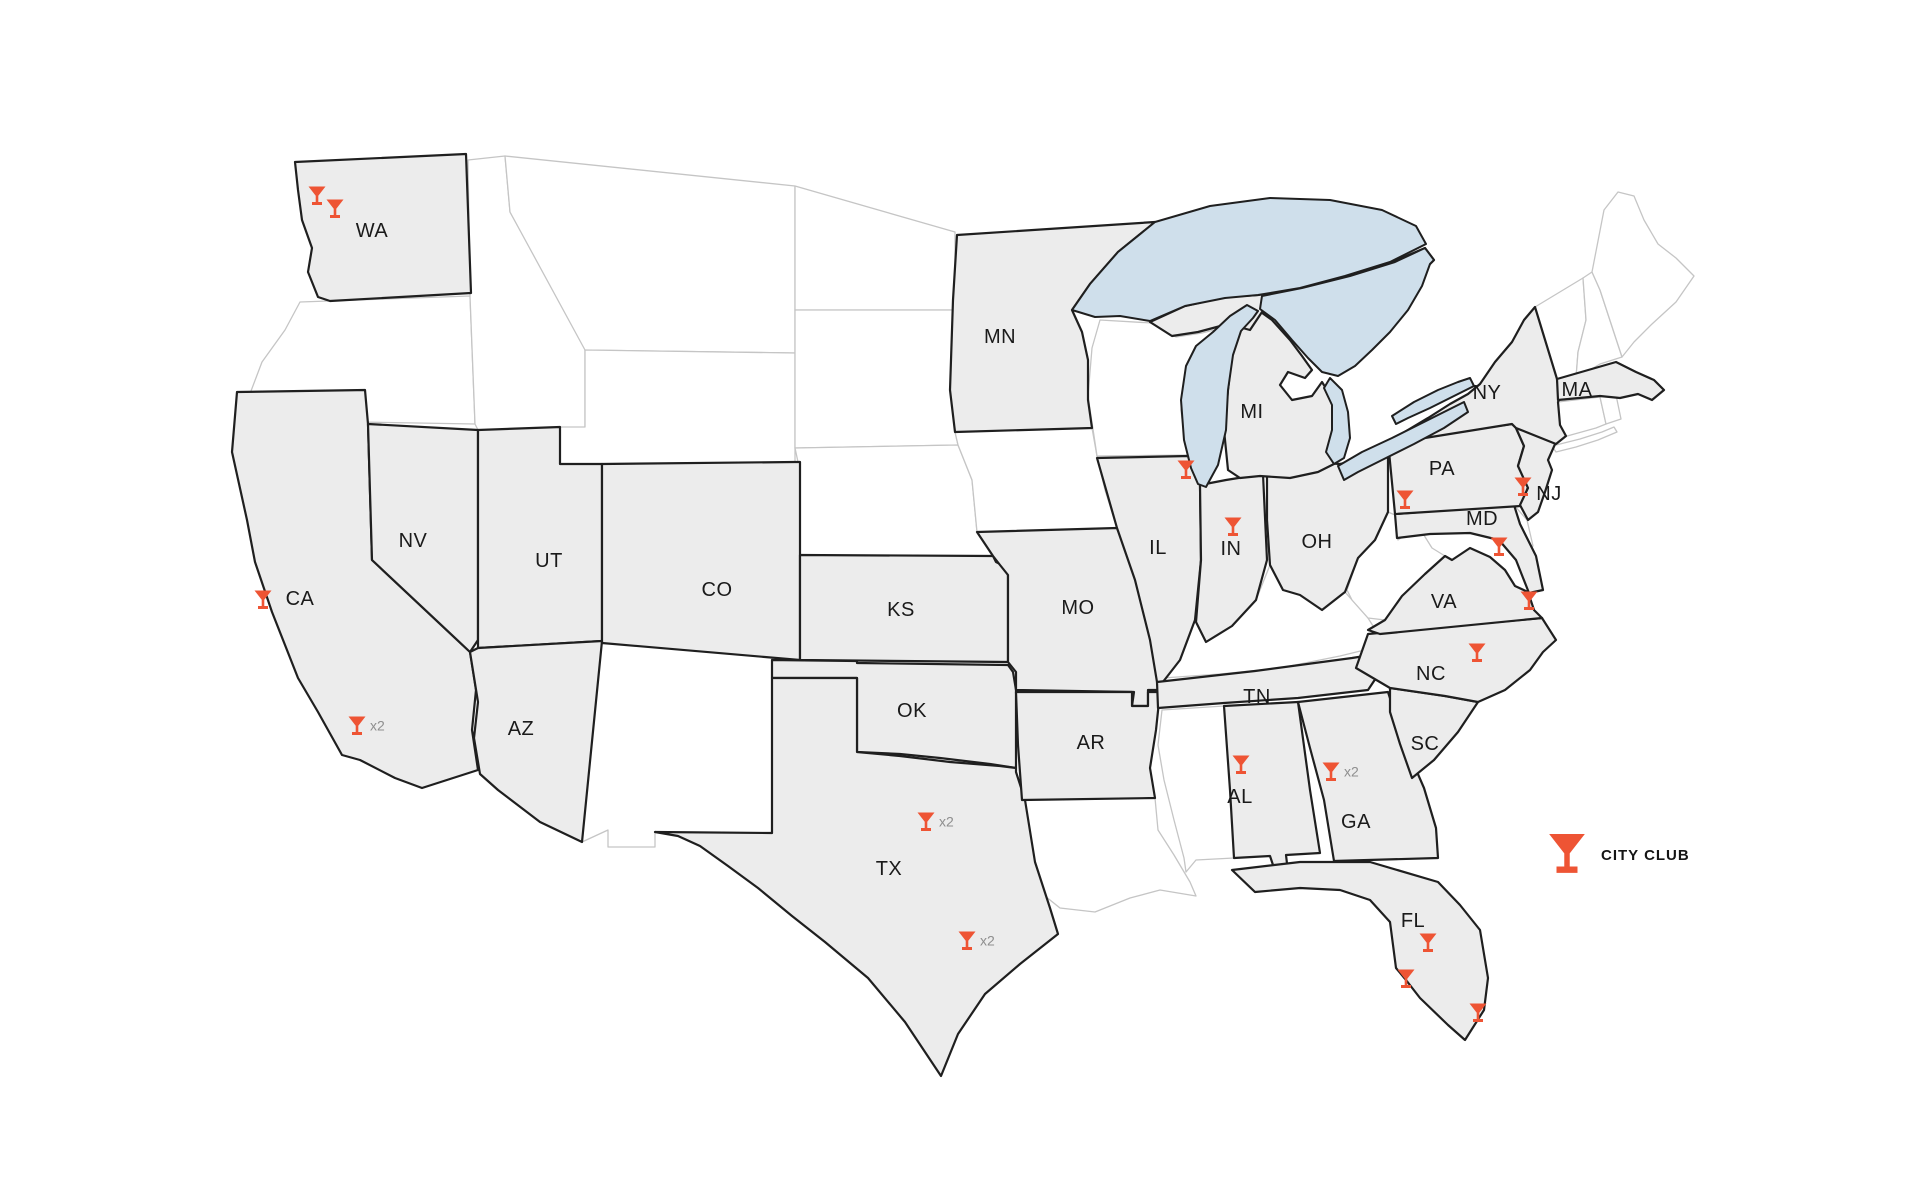 Image resolution: width=1920 pixels, height=1200 pixels. Describe the element at coordinates (1273, 680) in the screenshot. I see `state-shape-tn` at that location.